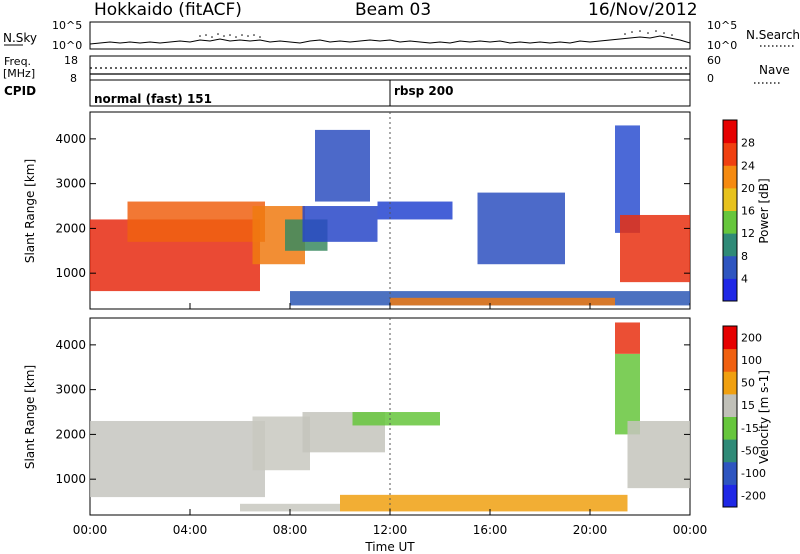 This screenshot has width=800, height=554. I want to click on nsky-tick-bottom: 10^0, so click(67, 45).